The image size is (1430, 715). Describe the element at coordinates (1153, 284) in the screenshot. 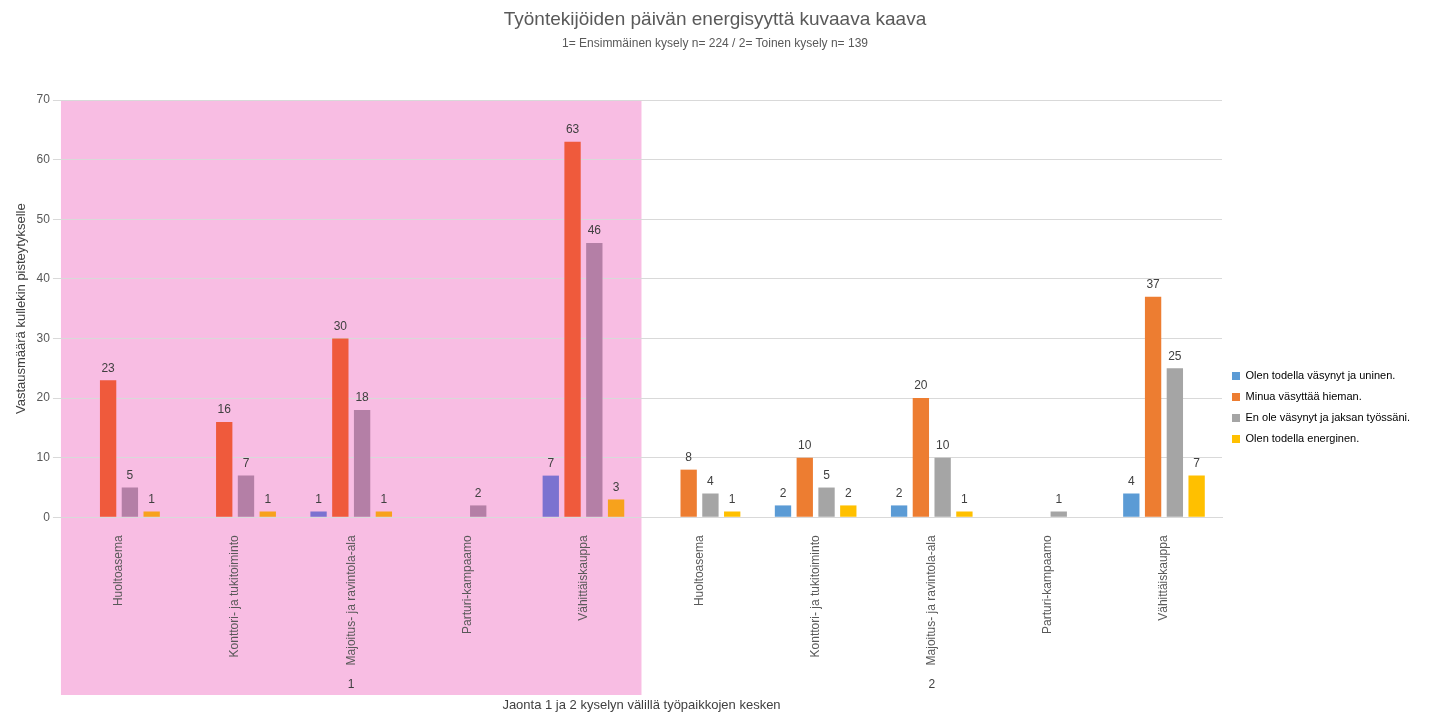

I see `data-label: 37` at that location.